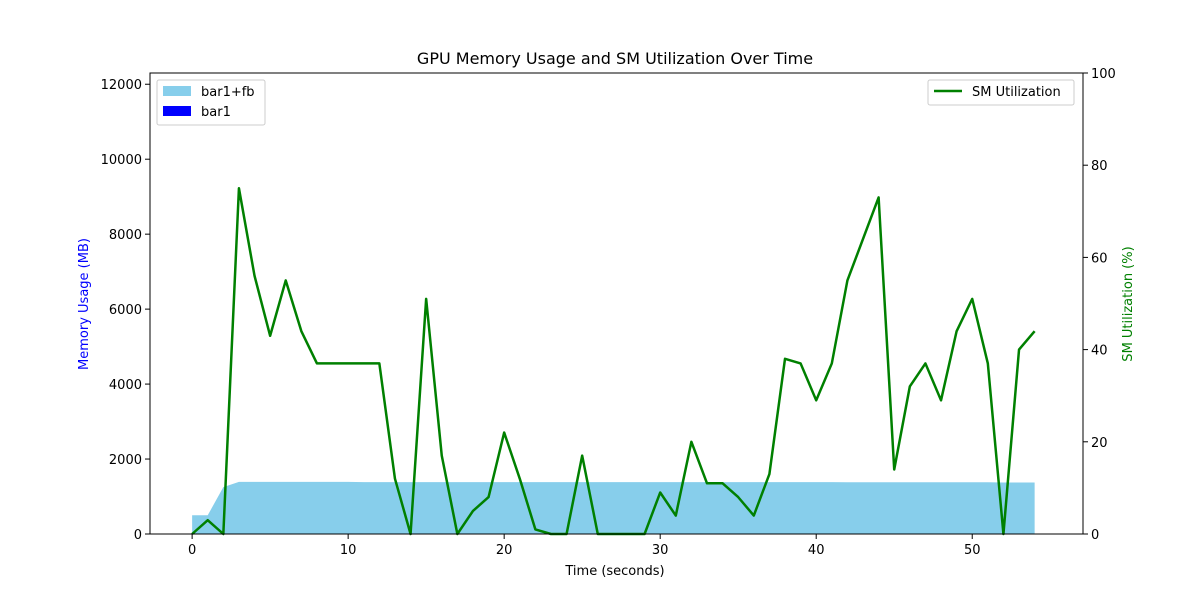  Describe the element at coordinates (816, 550) in the screenshot. I see `x-tick-label: 40` at that location.